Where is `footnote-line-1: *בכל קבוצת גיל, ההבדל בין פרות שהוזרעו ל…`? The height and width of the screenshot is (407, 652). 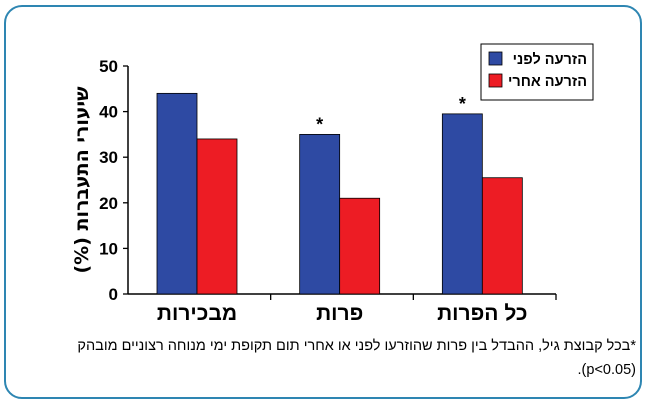 footnote-line-1: *בכל קבוצת גיל, ההבדל בין פרות שהוזרעו ל… is located at coordinates (356, 346).